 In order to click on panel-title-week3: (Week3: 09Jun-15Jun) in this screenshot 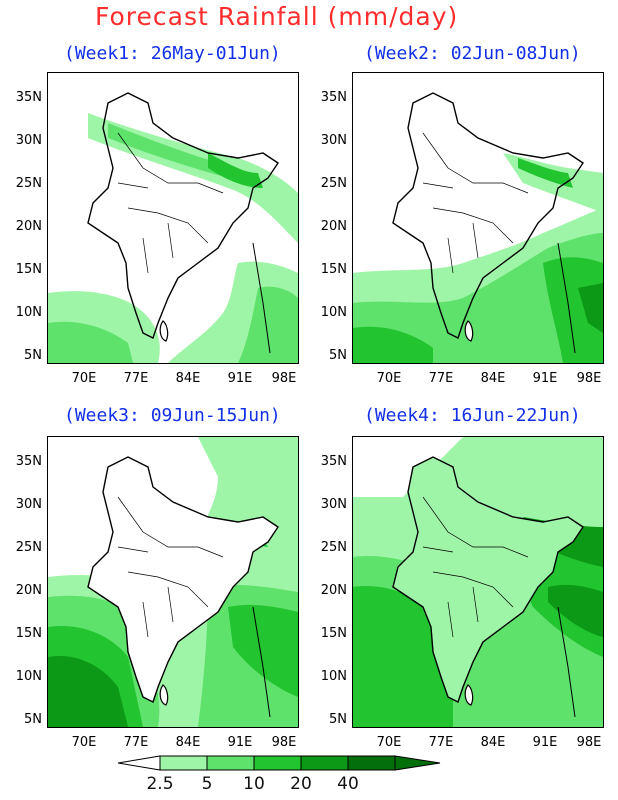, I will do `click(172, 415)`.